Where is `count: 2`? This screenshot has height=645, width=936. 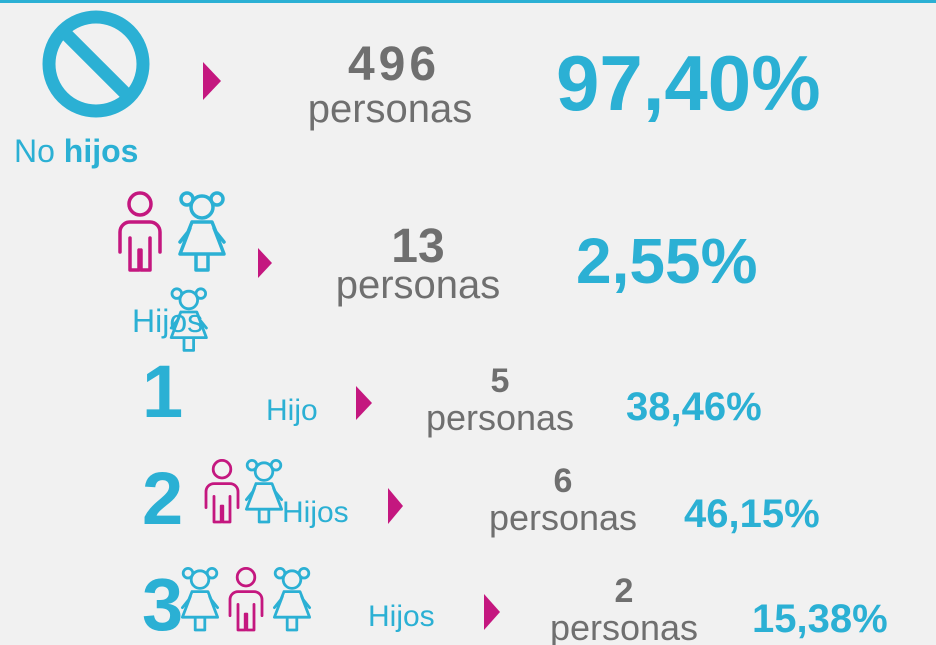
count: 2 is located at coordinates (624, 591).